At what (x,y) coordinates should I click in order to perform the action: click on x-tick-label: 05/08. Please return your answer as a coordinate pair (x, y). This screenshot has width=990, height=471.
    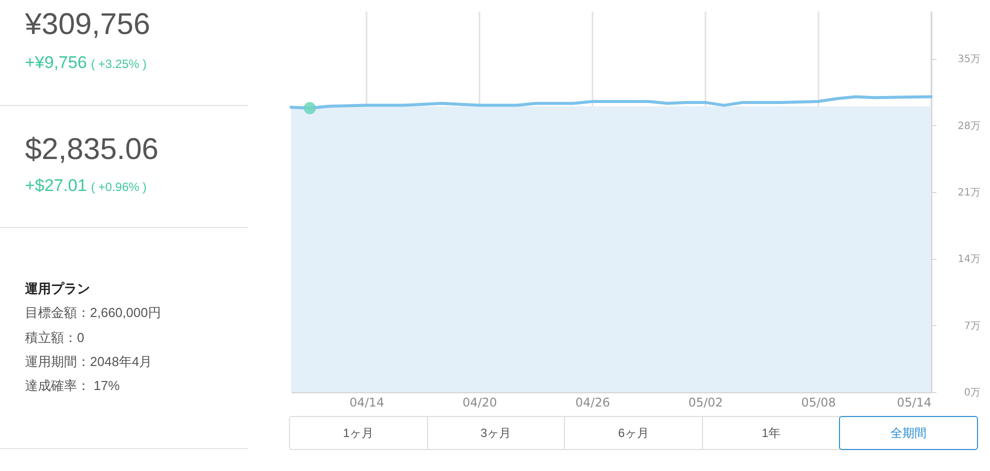
    Looking at the image, I should click on (818, 403).